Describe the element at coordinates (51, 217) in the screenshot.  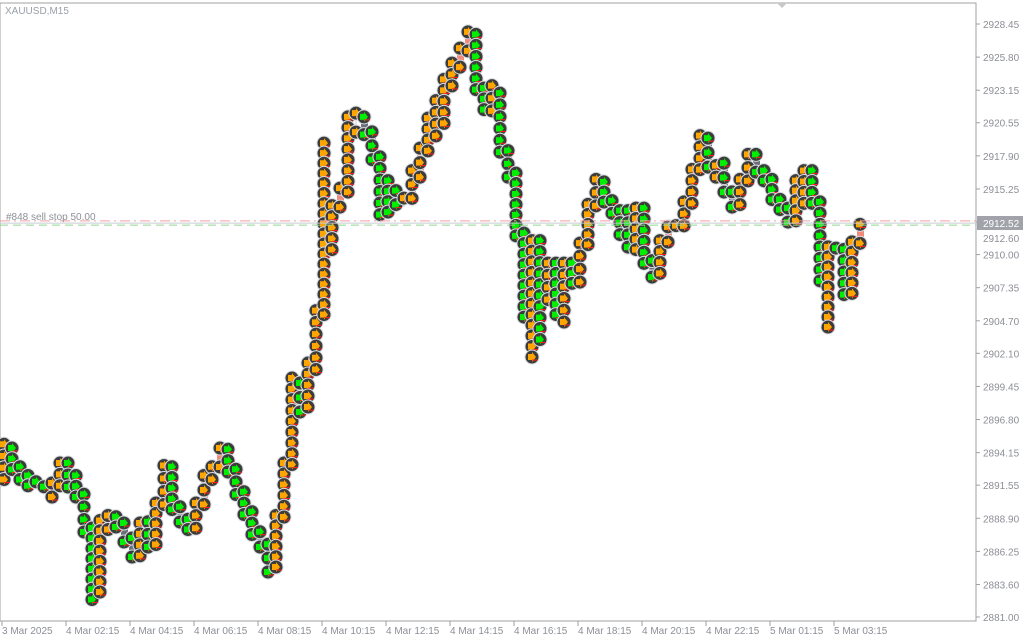
I see `order-line-label: #848 sell stop 50.00` at that location.